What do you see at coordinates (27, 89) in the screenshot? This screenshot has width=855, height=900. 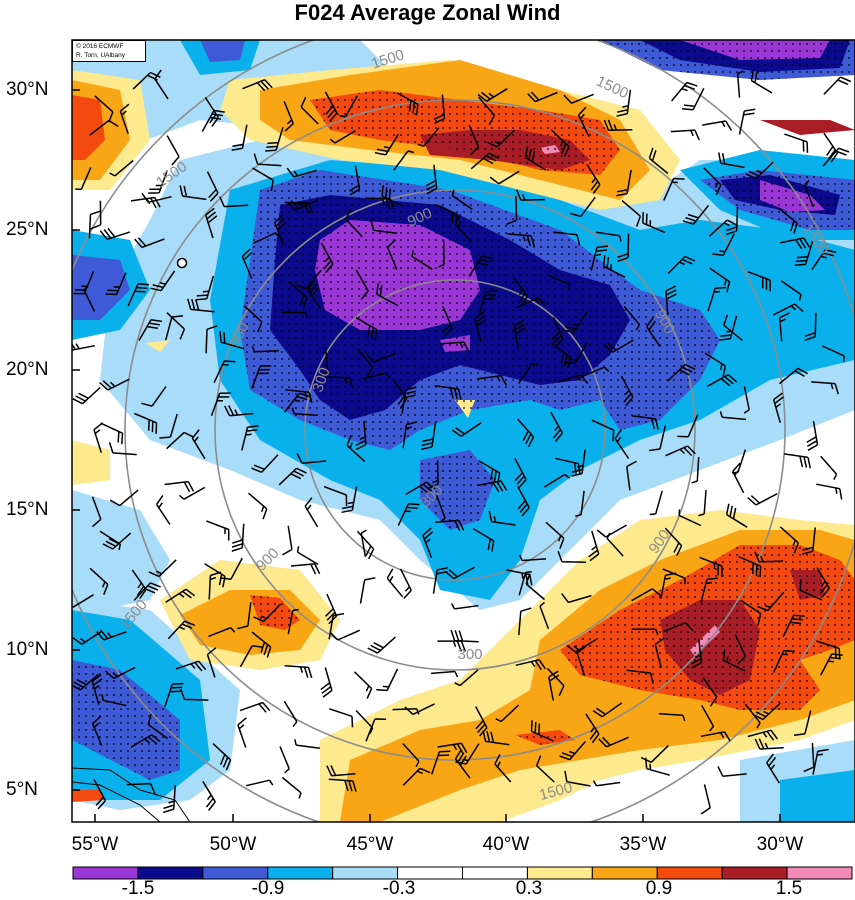 I see `lat-label-30n: 30°N` at bounding box center [27, 89].